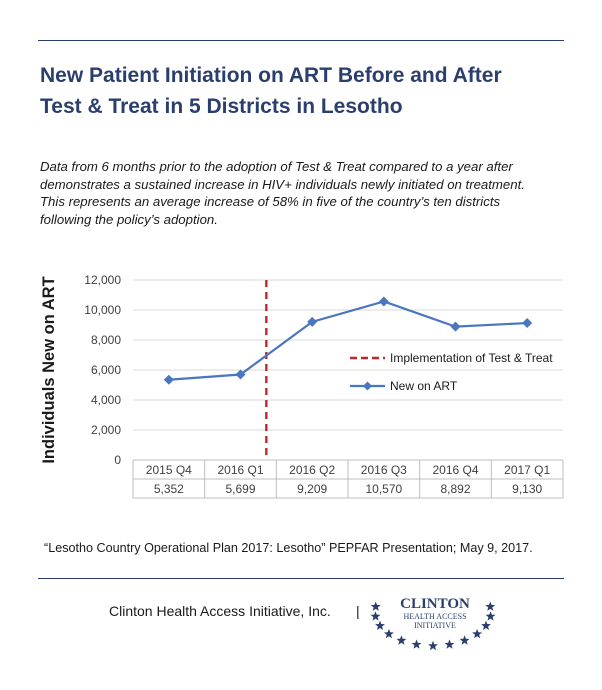  I want to click on legend-label-implementation: Implementation of Test & Treat, so click(471, 358).